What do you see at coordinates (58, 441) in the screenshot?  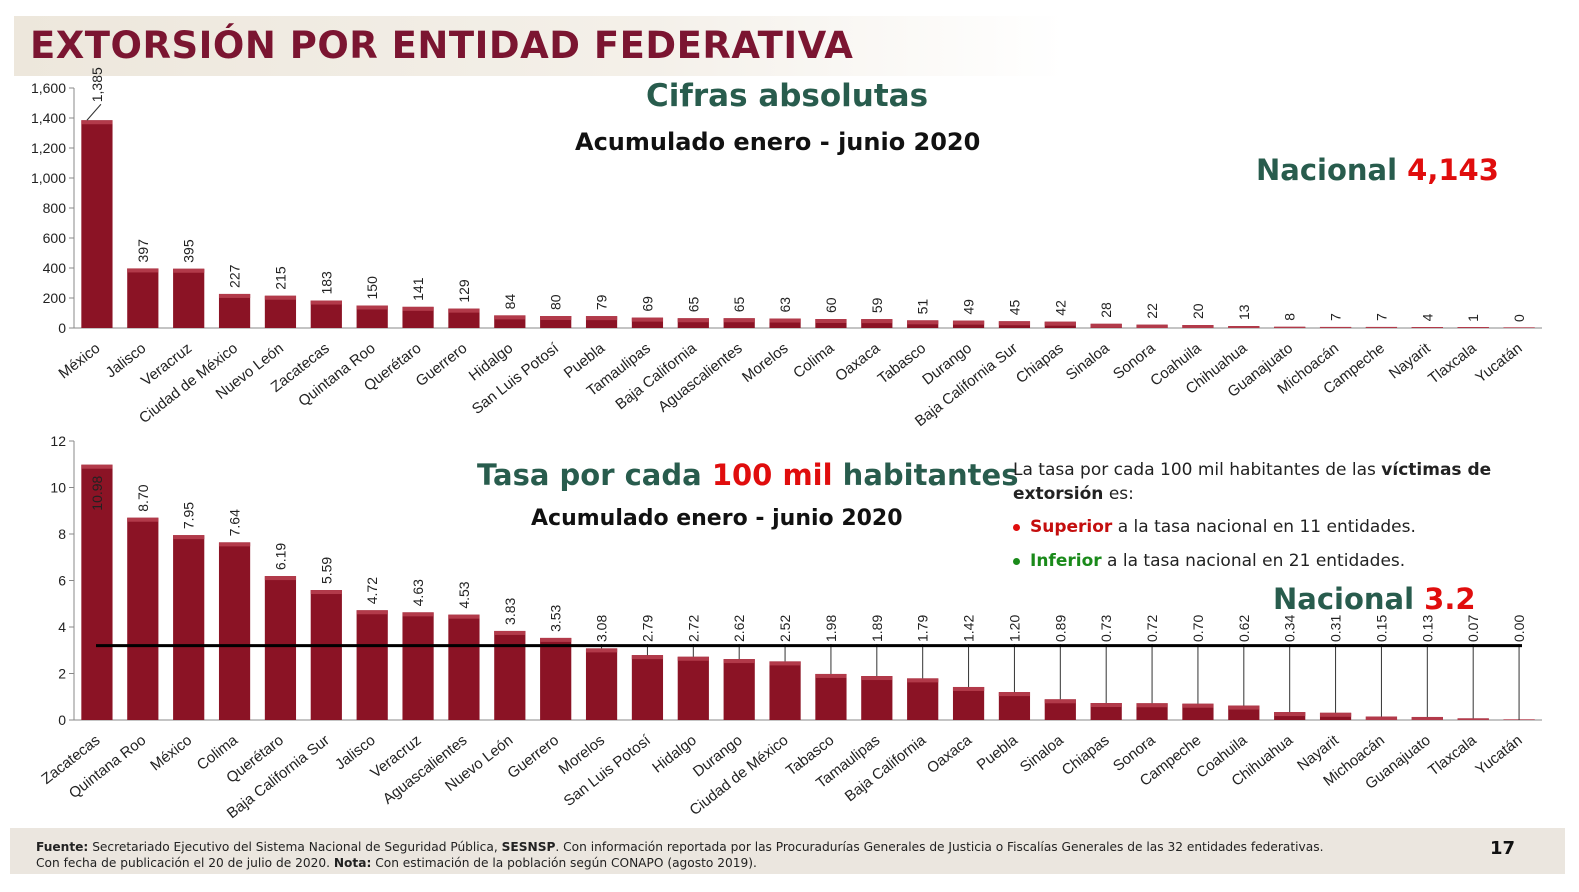 I see `y-tick-label: 12` at bounding box center [58, 441].